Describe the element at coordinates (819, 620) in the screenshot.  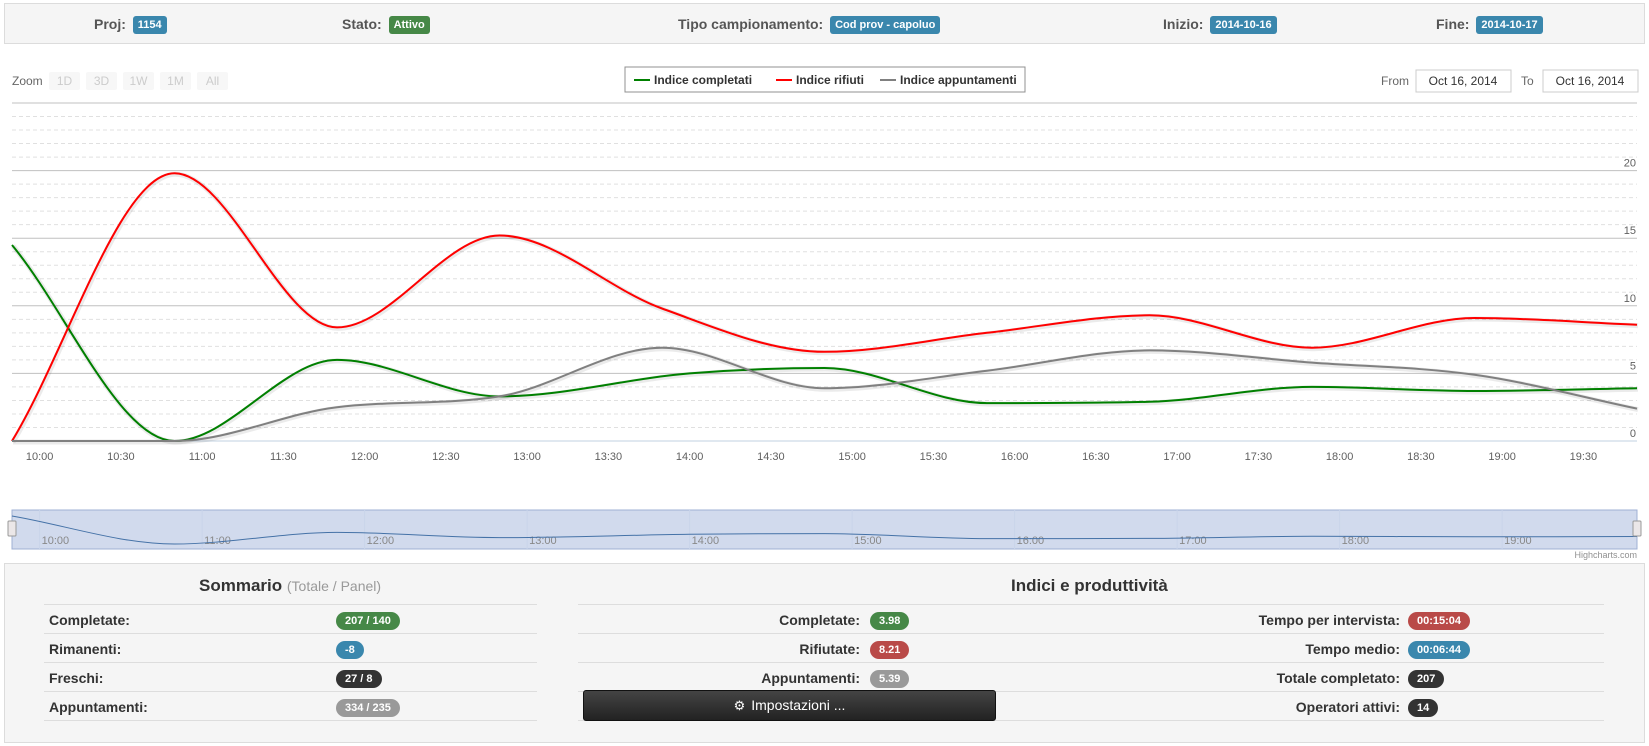
I see `indici-row-label: Completate:` at that location.